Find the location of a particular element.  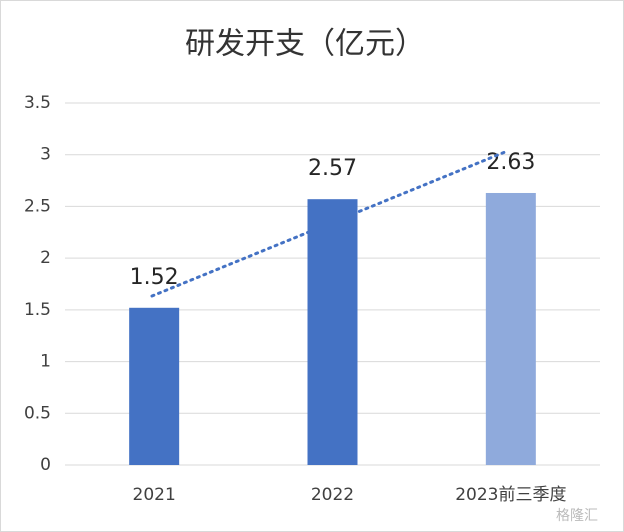

watermark: 格隆汇 is located at coordinates (577, 516).